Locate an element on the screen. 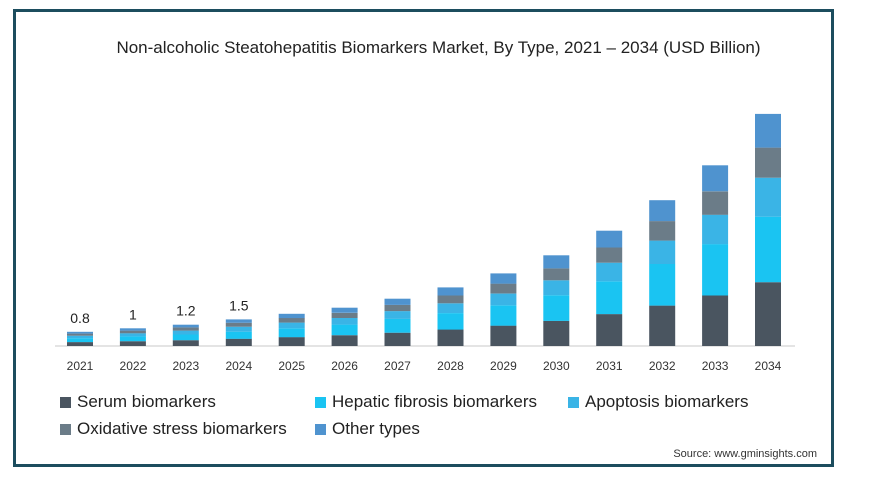 This screenshot has height=481, width=877. bar-2025-other-types is located at coordinates (291, 316).